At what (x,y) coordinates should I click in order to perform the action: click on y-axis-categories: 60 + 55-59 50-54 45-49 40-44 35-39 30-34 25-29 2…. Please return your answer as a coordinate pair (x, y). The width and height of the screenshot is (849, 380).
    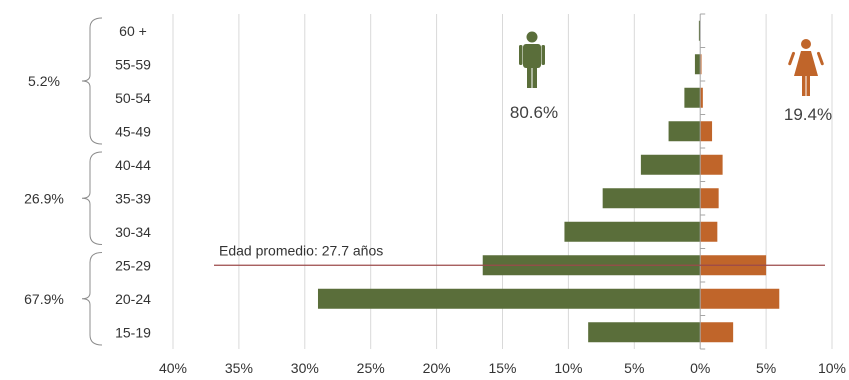
    Looking at the image, I should click on (133, 182).